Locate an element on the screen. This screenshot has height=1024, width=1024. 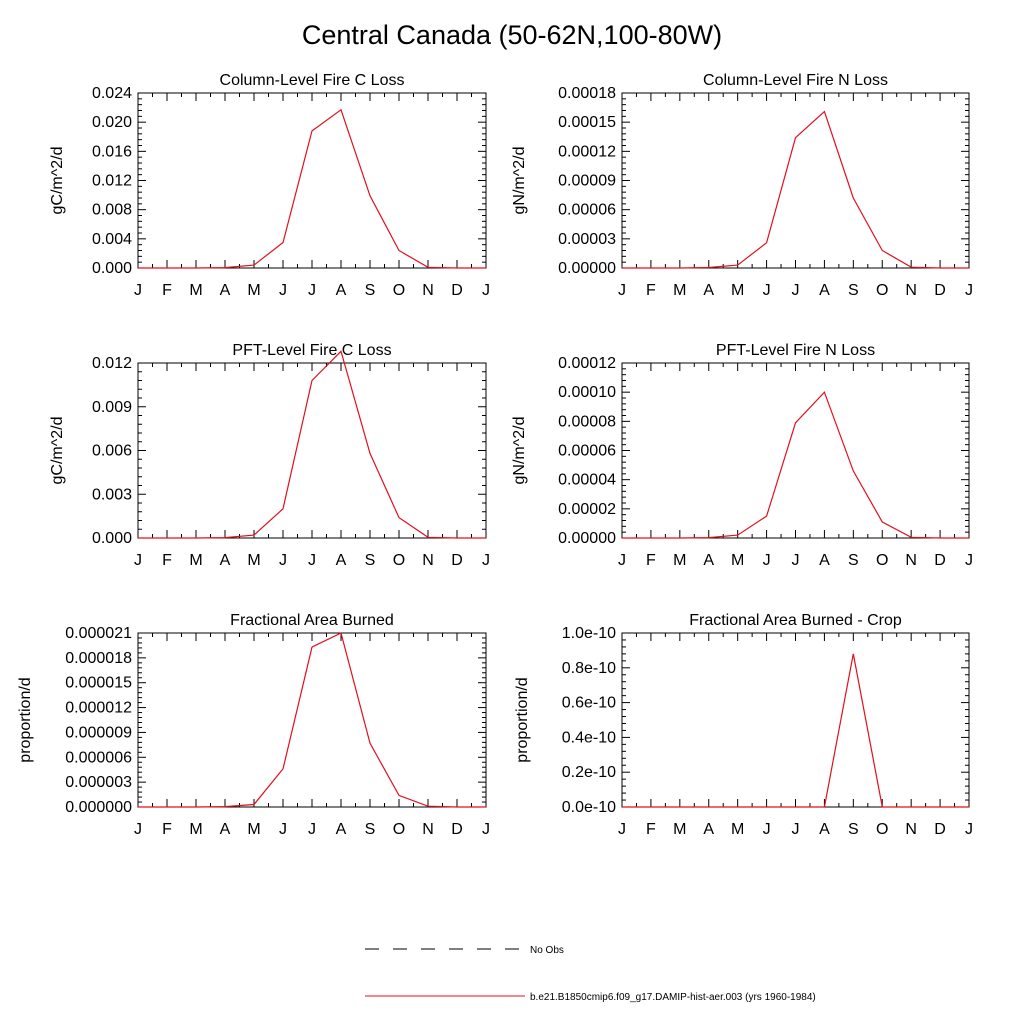
y-tick-label: 0.012 is located at coordinates (112, 363).